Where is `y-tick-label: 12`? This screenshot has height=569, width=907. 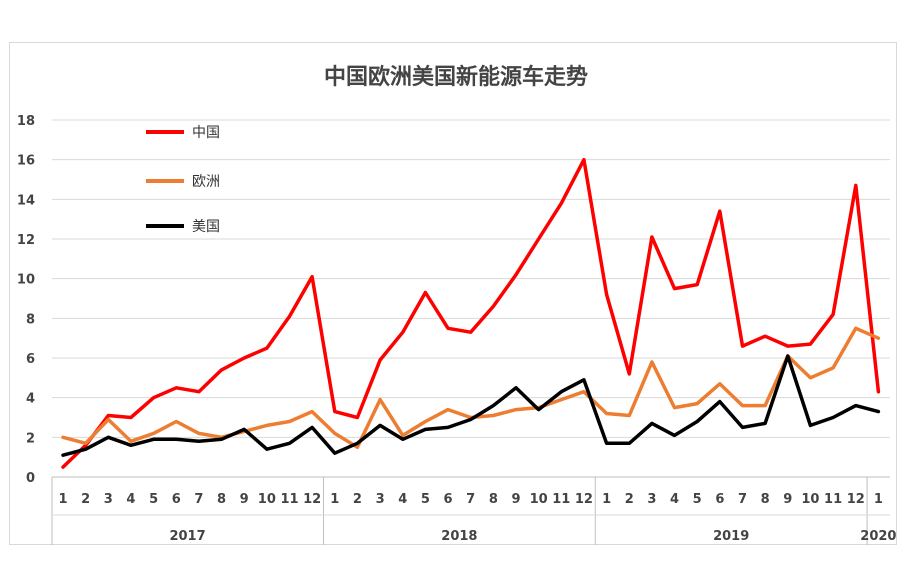 y-tick-label: 12 is located at coordinates (26, 240).